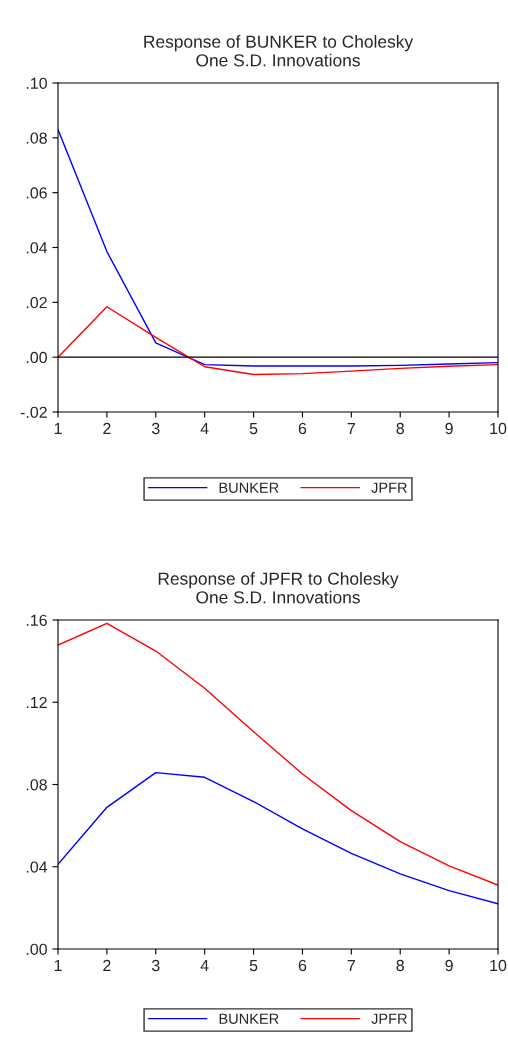  What do you see at coordinates (36, 620) in the screenshot?
I see `y-tick-label: .16` at bounding box center [36, 620].